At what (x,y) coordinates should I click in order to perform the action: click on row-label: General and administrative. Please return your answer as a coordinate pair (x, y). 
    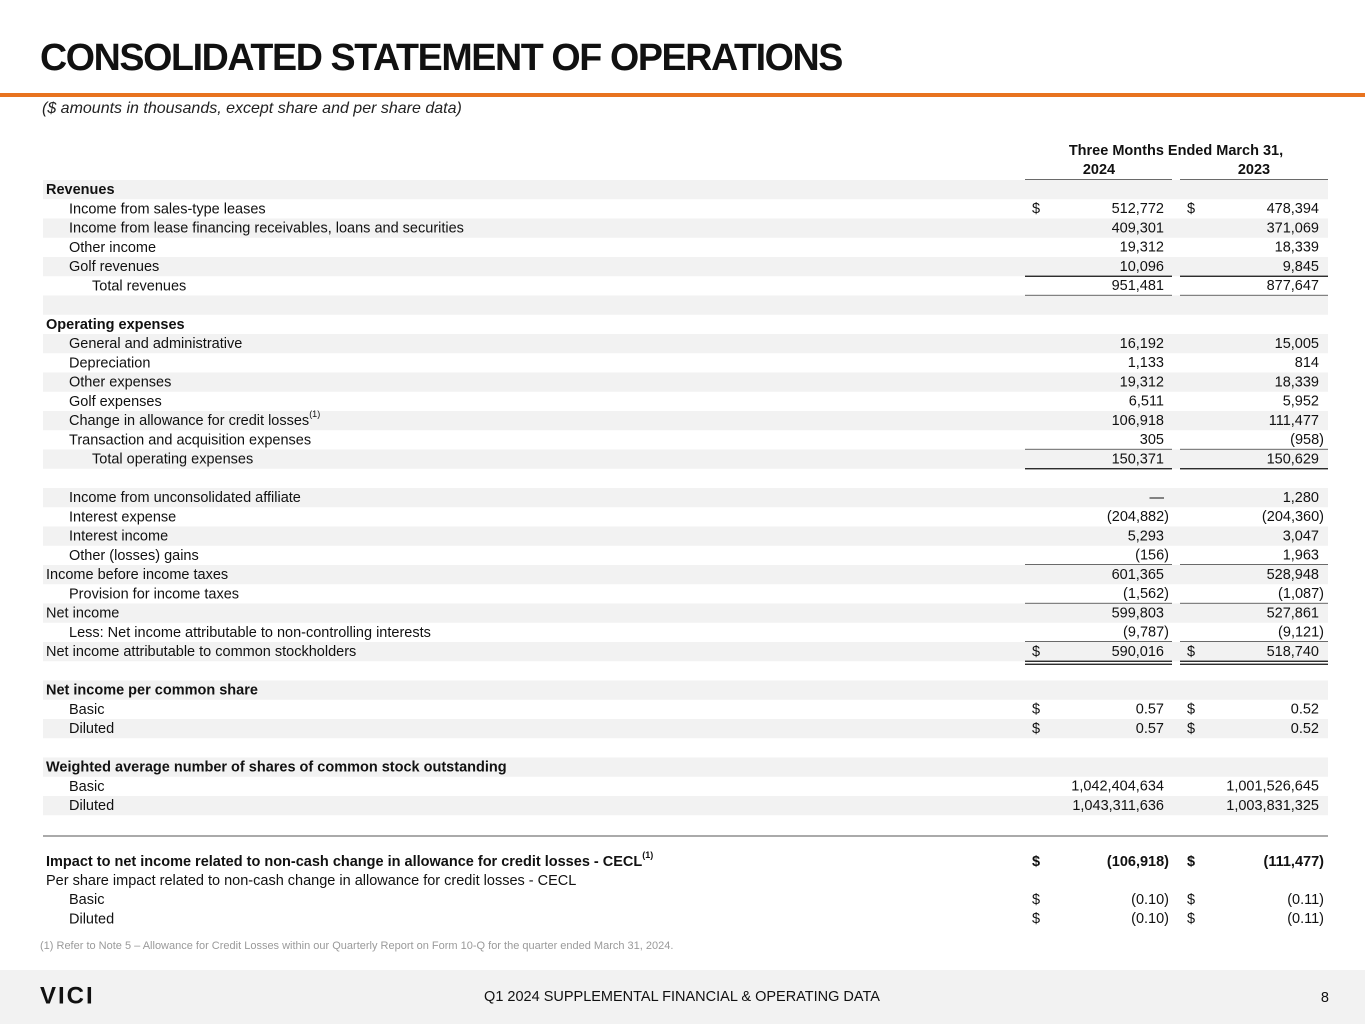
    Looking at the image, I should click on (155, 344).